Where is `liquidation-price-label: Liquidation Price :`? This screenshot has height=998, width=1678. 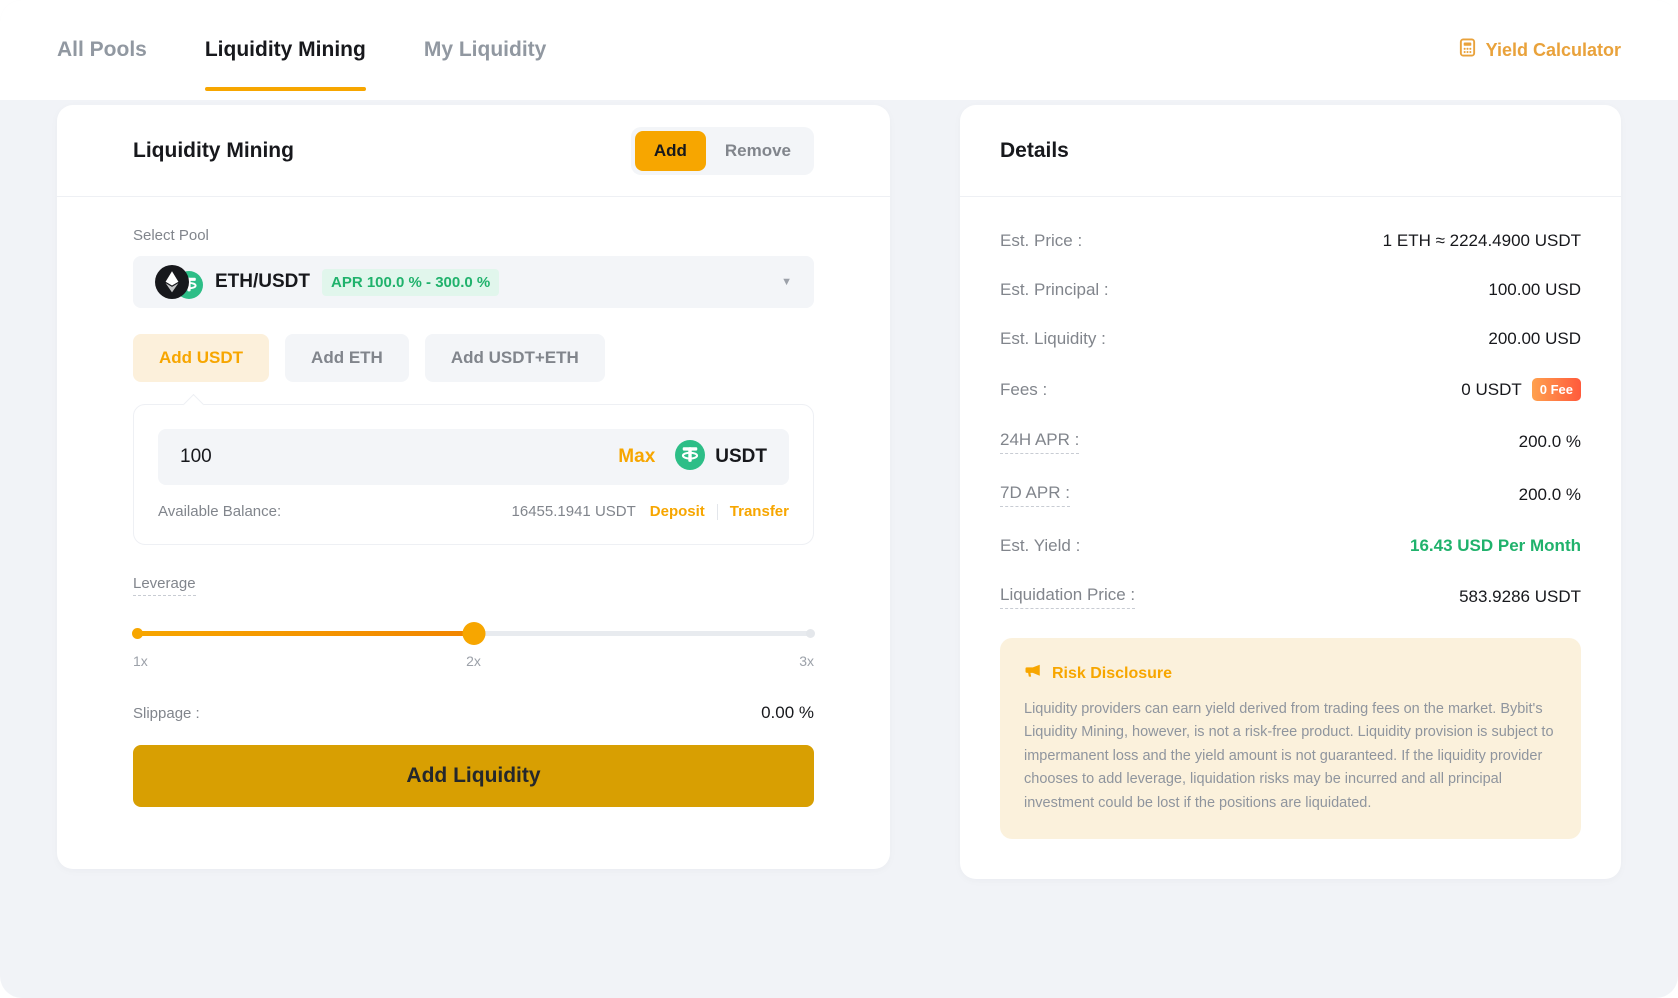 liquidation-price-label: Liquidation Price : is located at coordinates (1068, 597).